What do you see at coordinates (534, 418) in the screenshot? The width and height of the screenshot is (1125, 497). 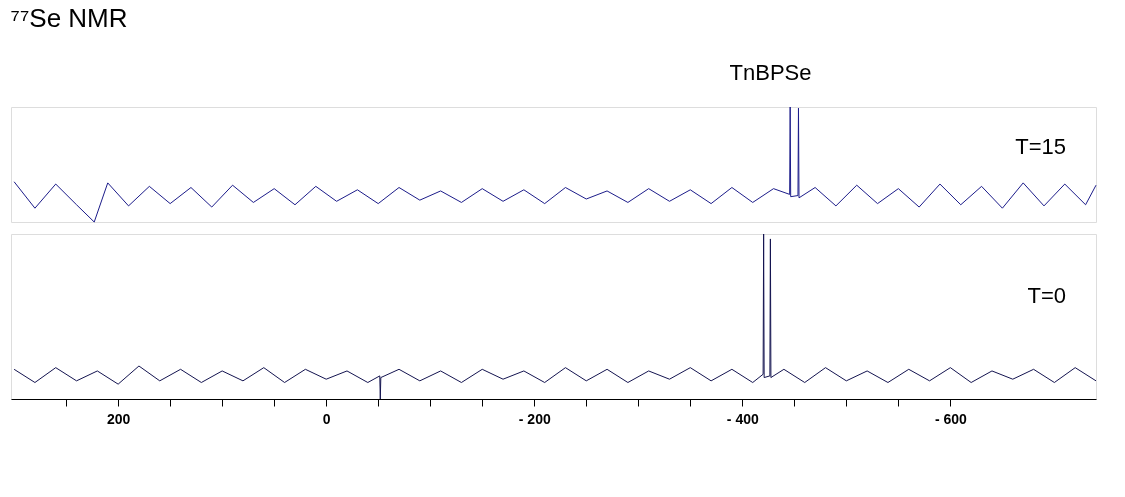 I see `x-tick-label: - 200` at bounding box center [534, 418].